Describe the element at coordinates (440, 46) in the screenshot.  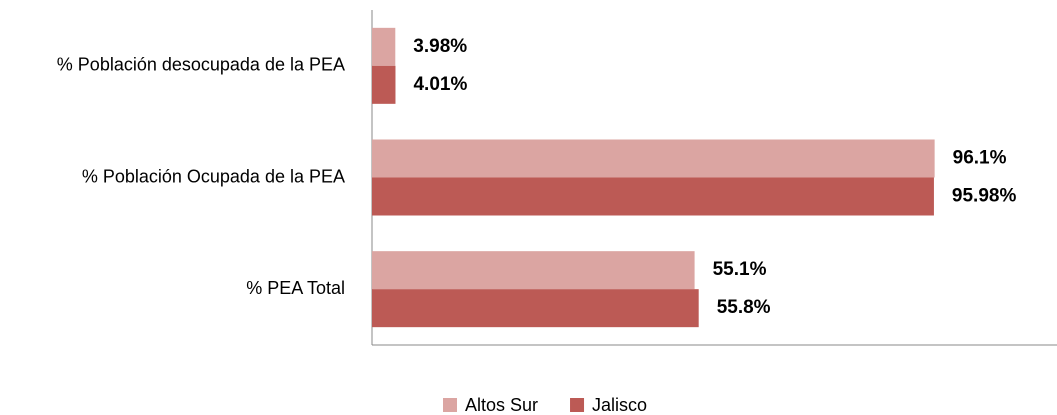
I see `data-label: 3.98%` at that location.